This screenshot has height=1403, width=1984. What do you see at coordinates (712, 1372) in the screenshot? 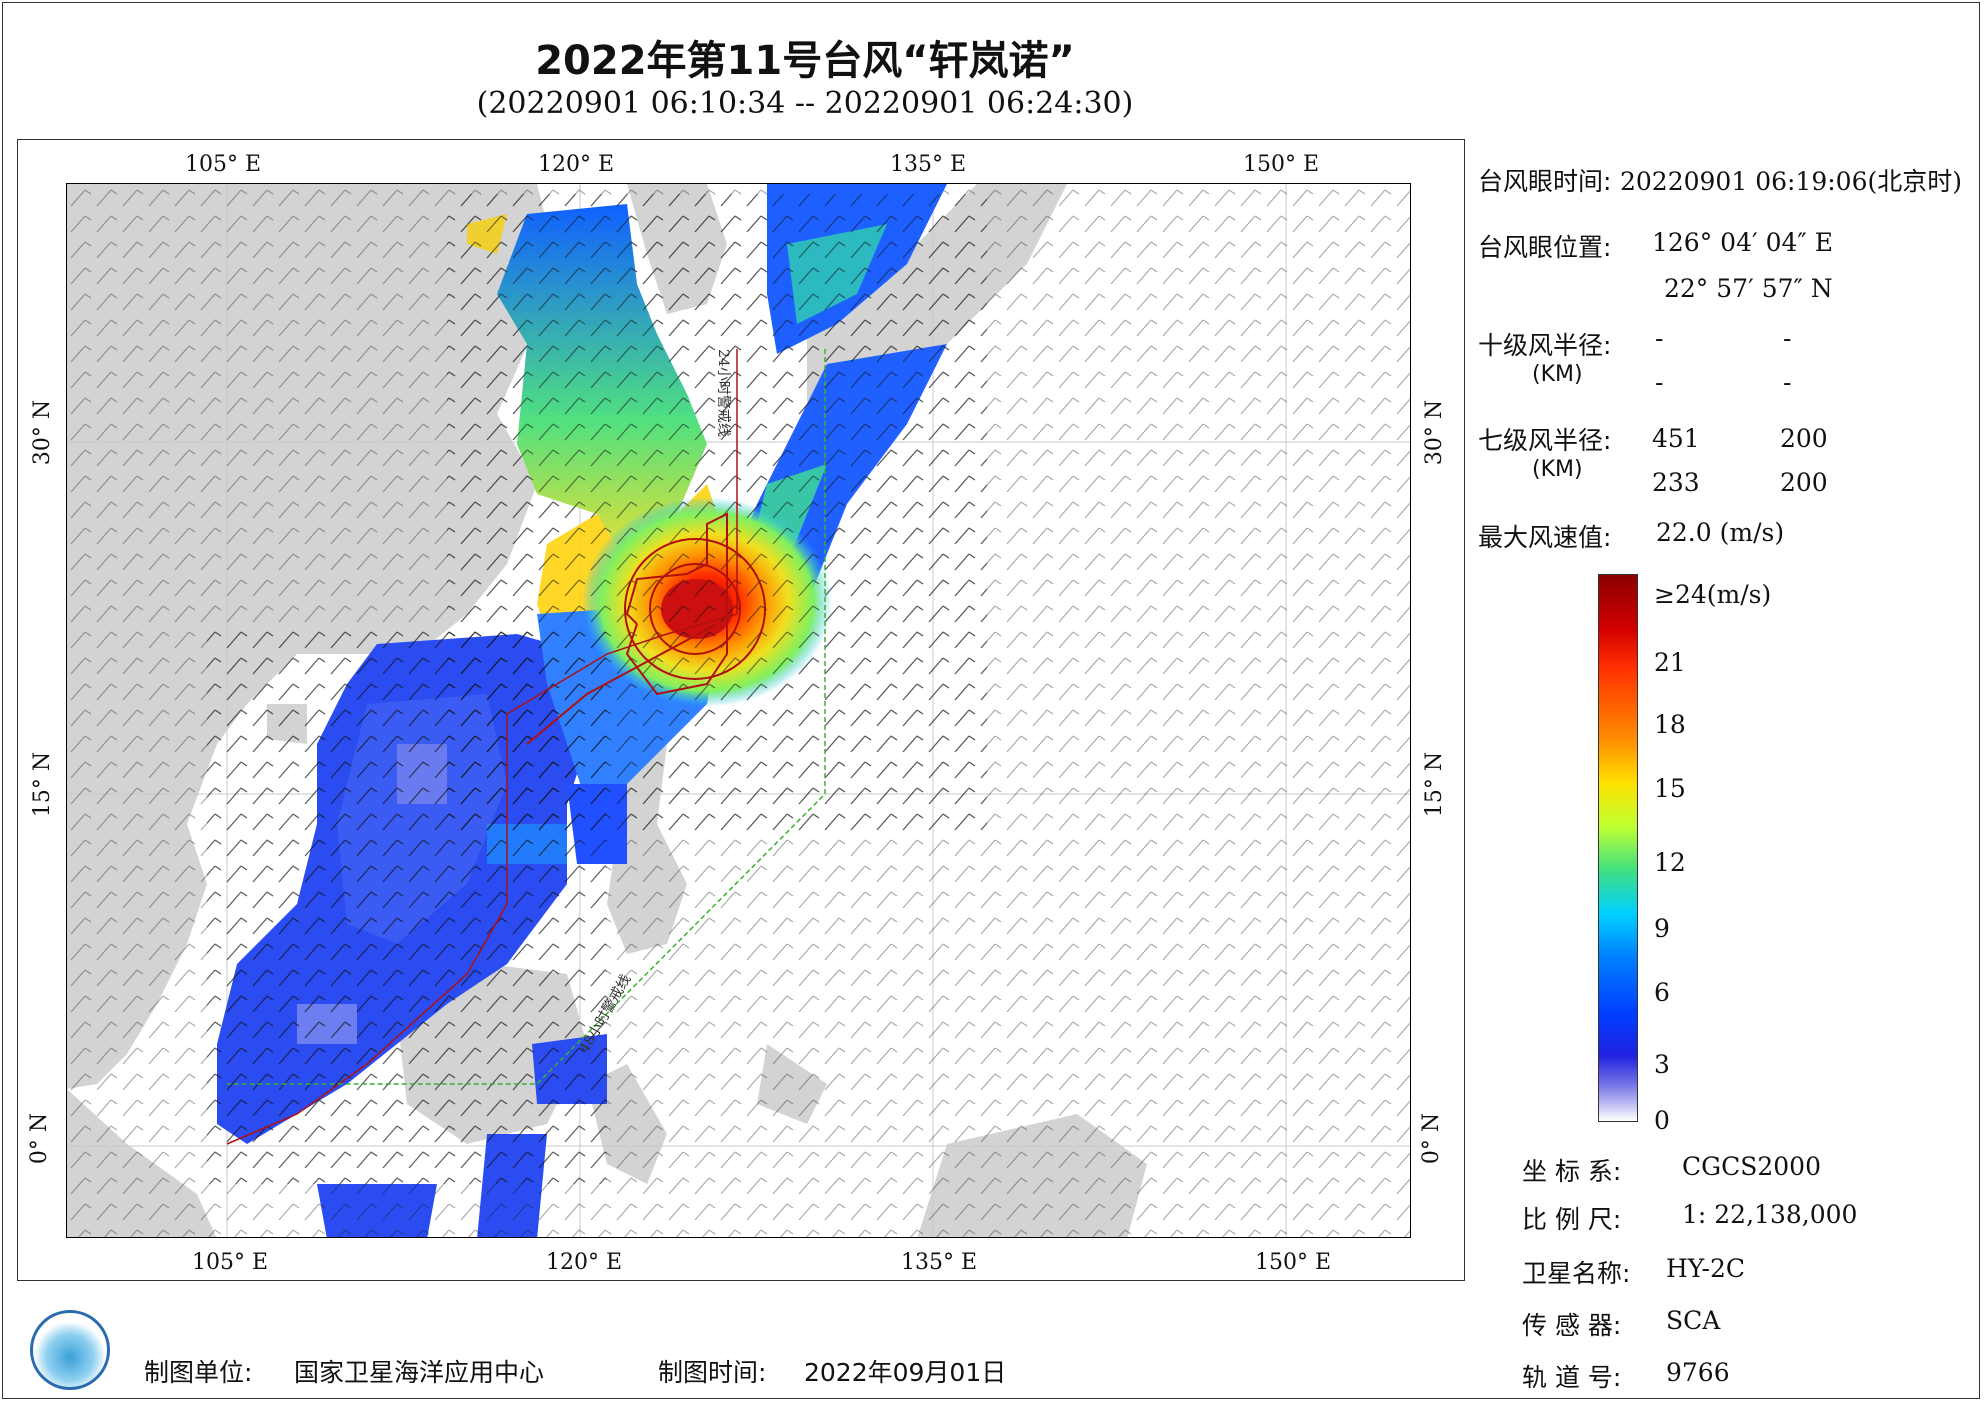
I see `date-label: 制图时间:` at bounding box center [712, 1372].